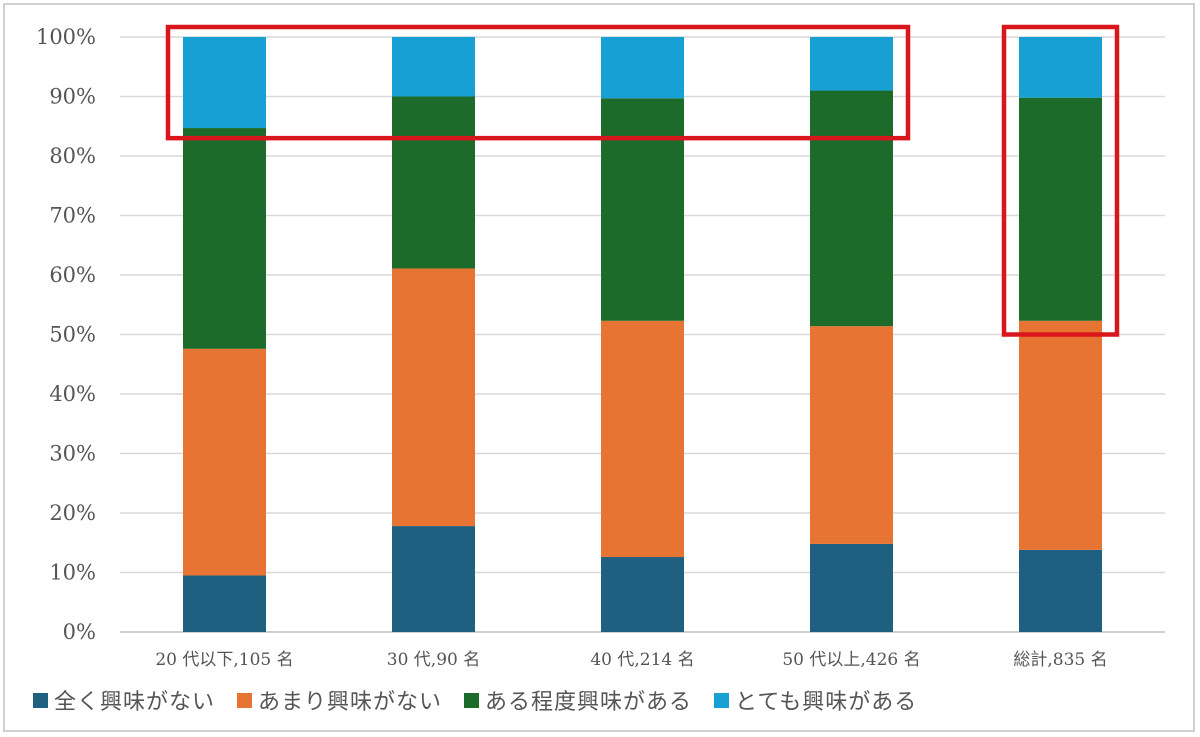 The width and height of the screenshot is (1200, 737). I want to click on legend-label: あまり興味がない, so click(350, 702).